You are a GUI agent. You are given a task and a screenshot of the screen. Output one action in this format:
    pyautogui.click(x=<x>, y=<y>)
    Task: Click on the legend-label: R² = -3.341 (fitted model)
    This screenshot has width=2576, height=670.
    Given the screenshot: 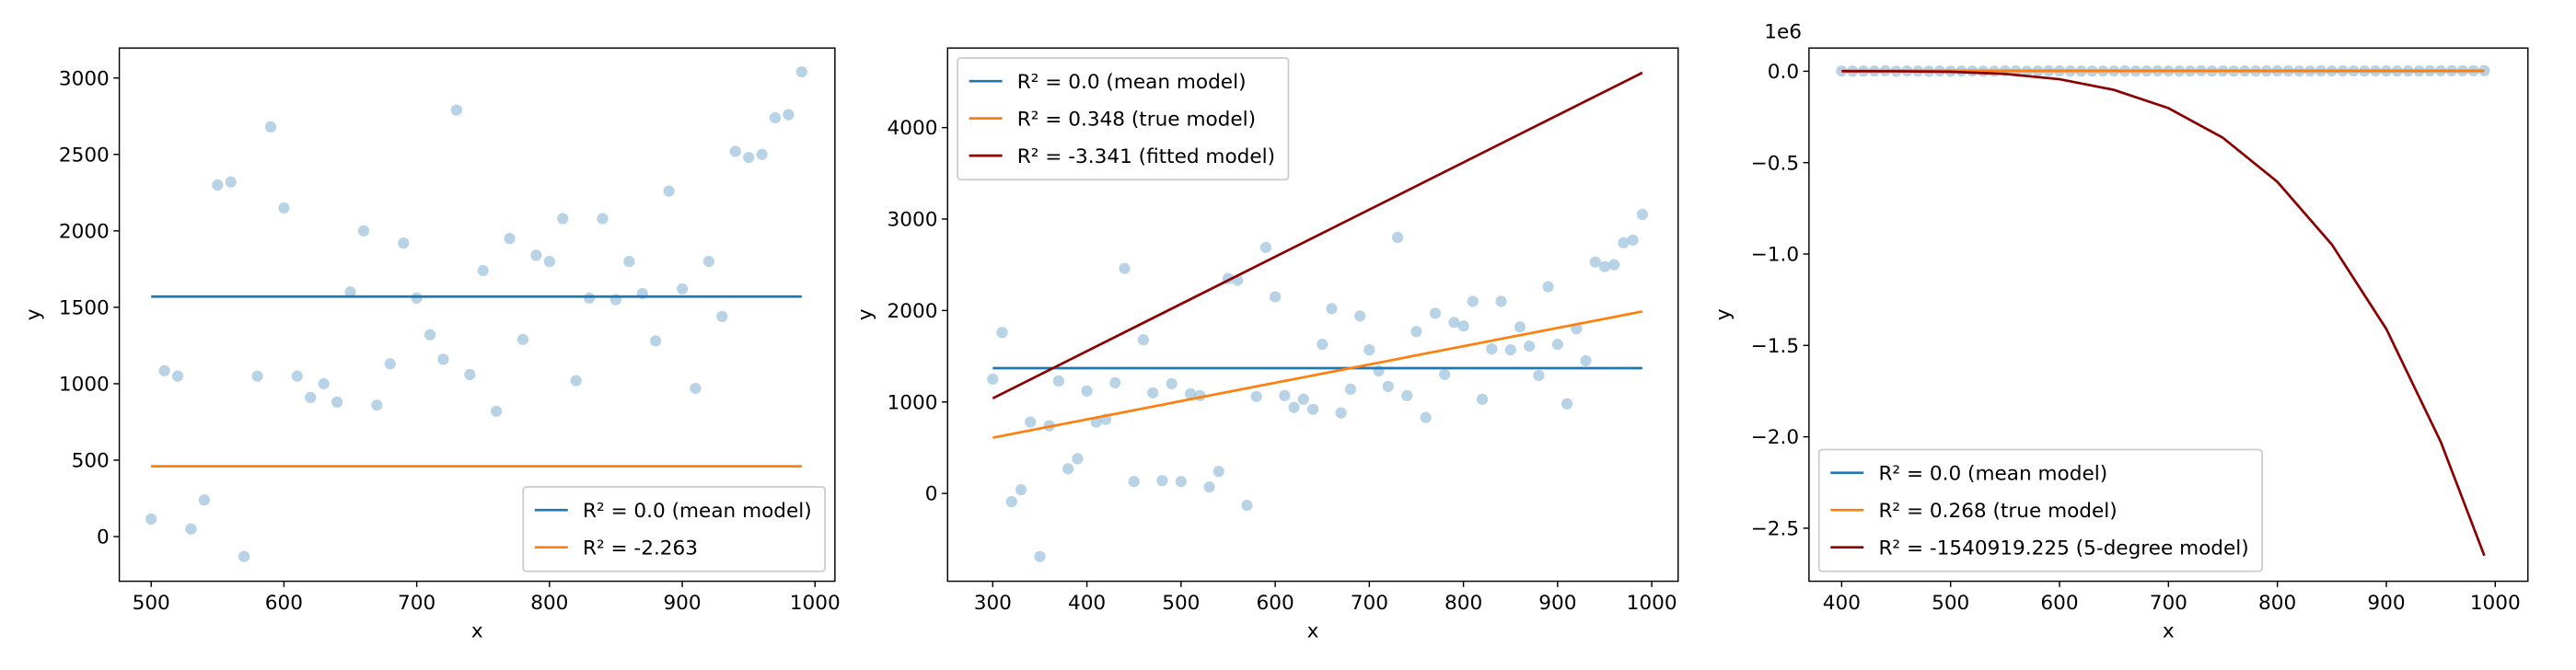 What is the action you would take?
    pyautogui.click(x=1146, y=156)
    